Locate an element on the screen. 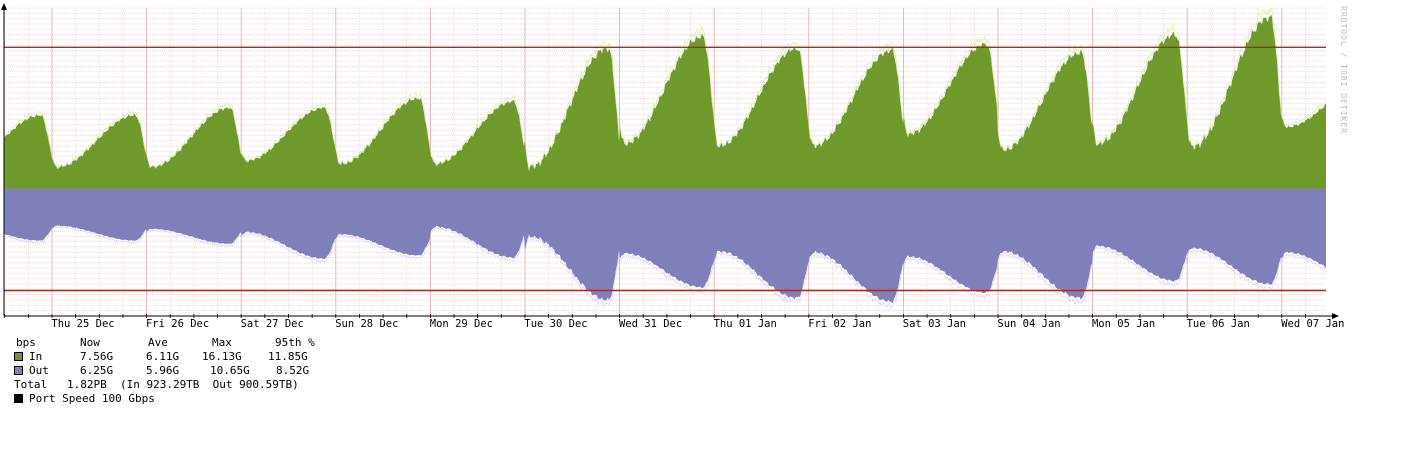 This screenshot has height=462, width=1404. legend-in-label: In is located at coordinates (36, 356).